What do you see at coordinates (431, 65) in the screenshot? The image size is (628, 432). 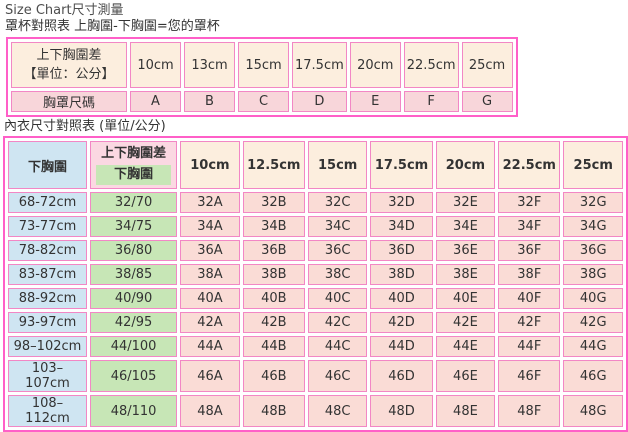 I see `cup-diff-column-header: 22.5cm` at bounding box center [431, 65].